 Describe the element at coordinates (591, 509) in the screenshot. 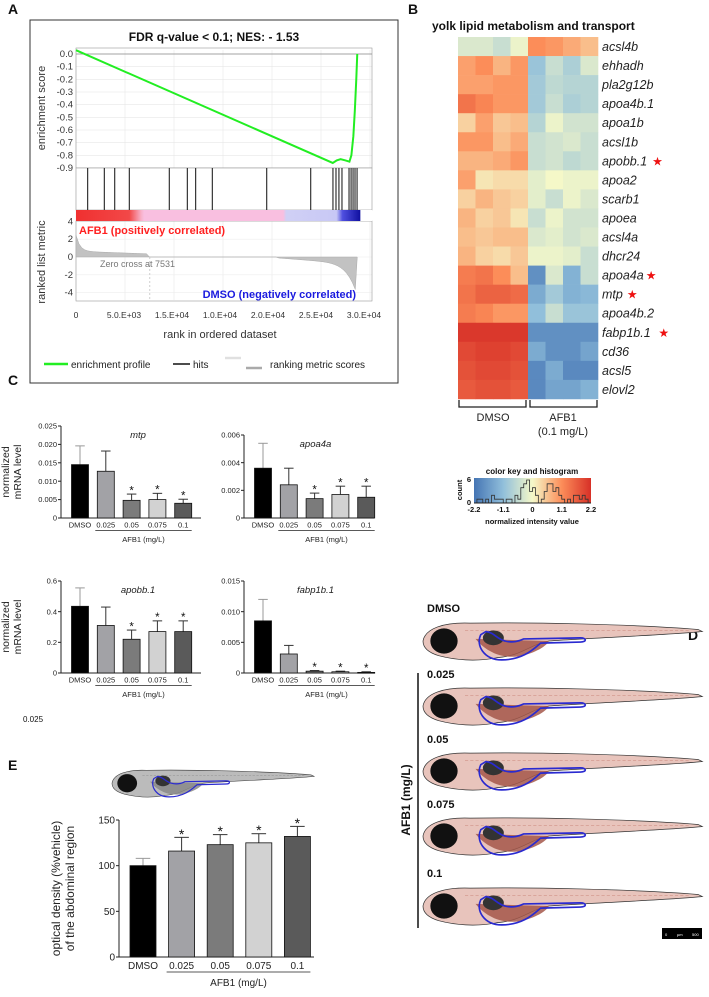

I see `color-key-xtick: 2.2` at that location.